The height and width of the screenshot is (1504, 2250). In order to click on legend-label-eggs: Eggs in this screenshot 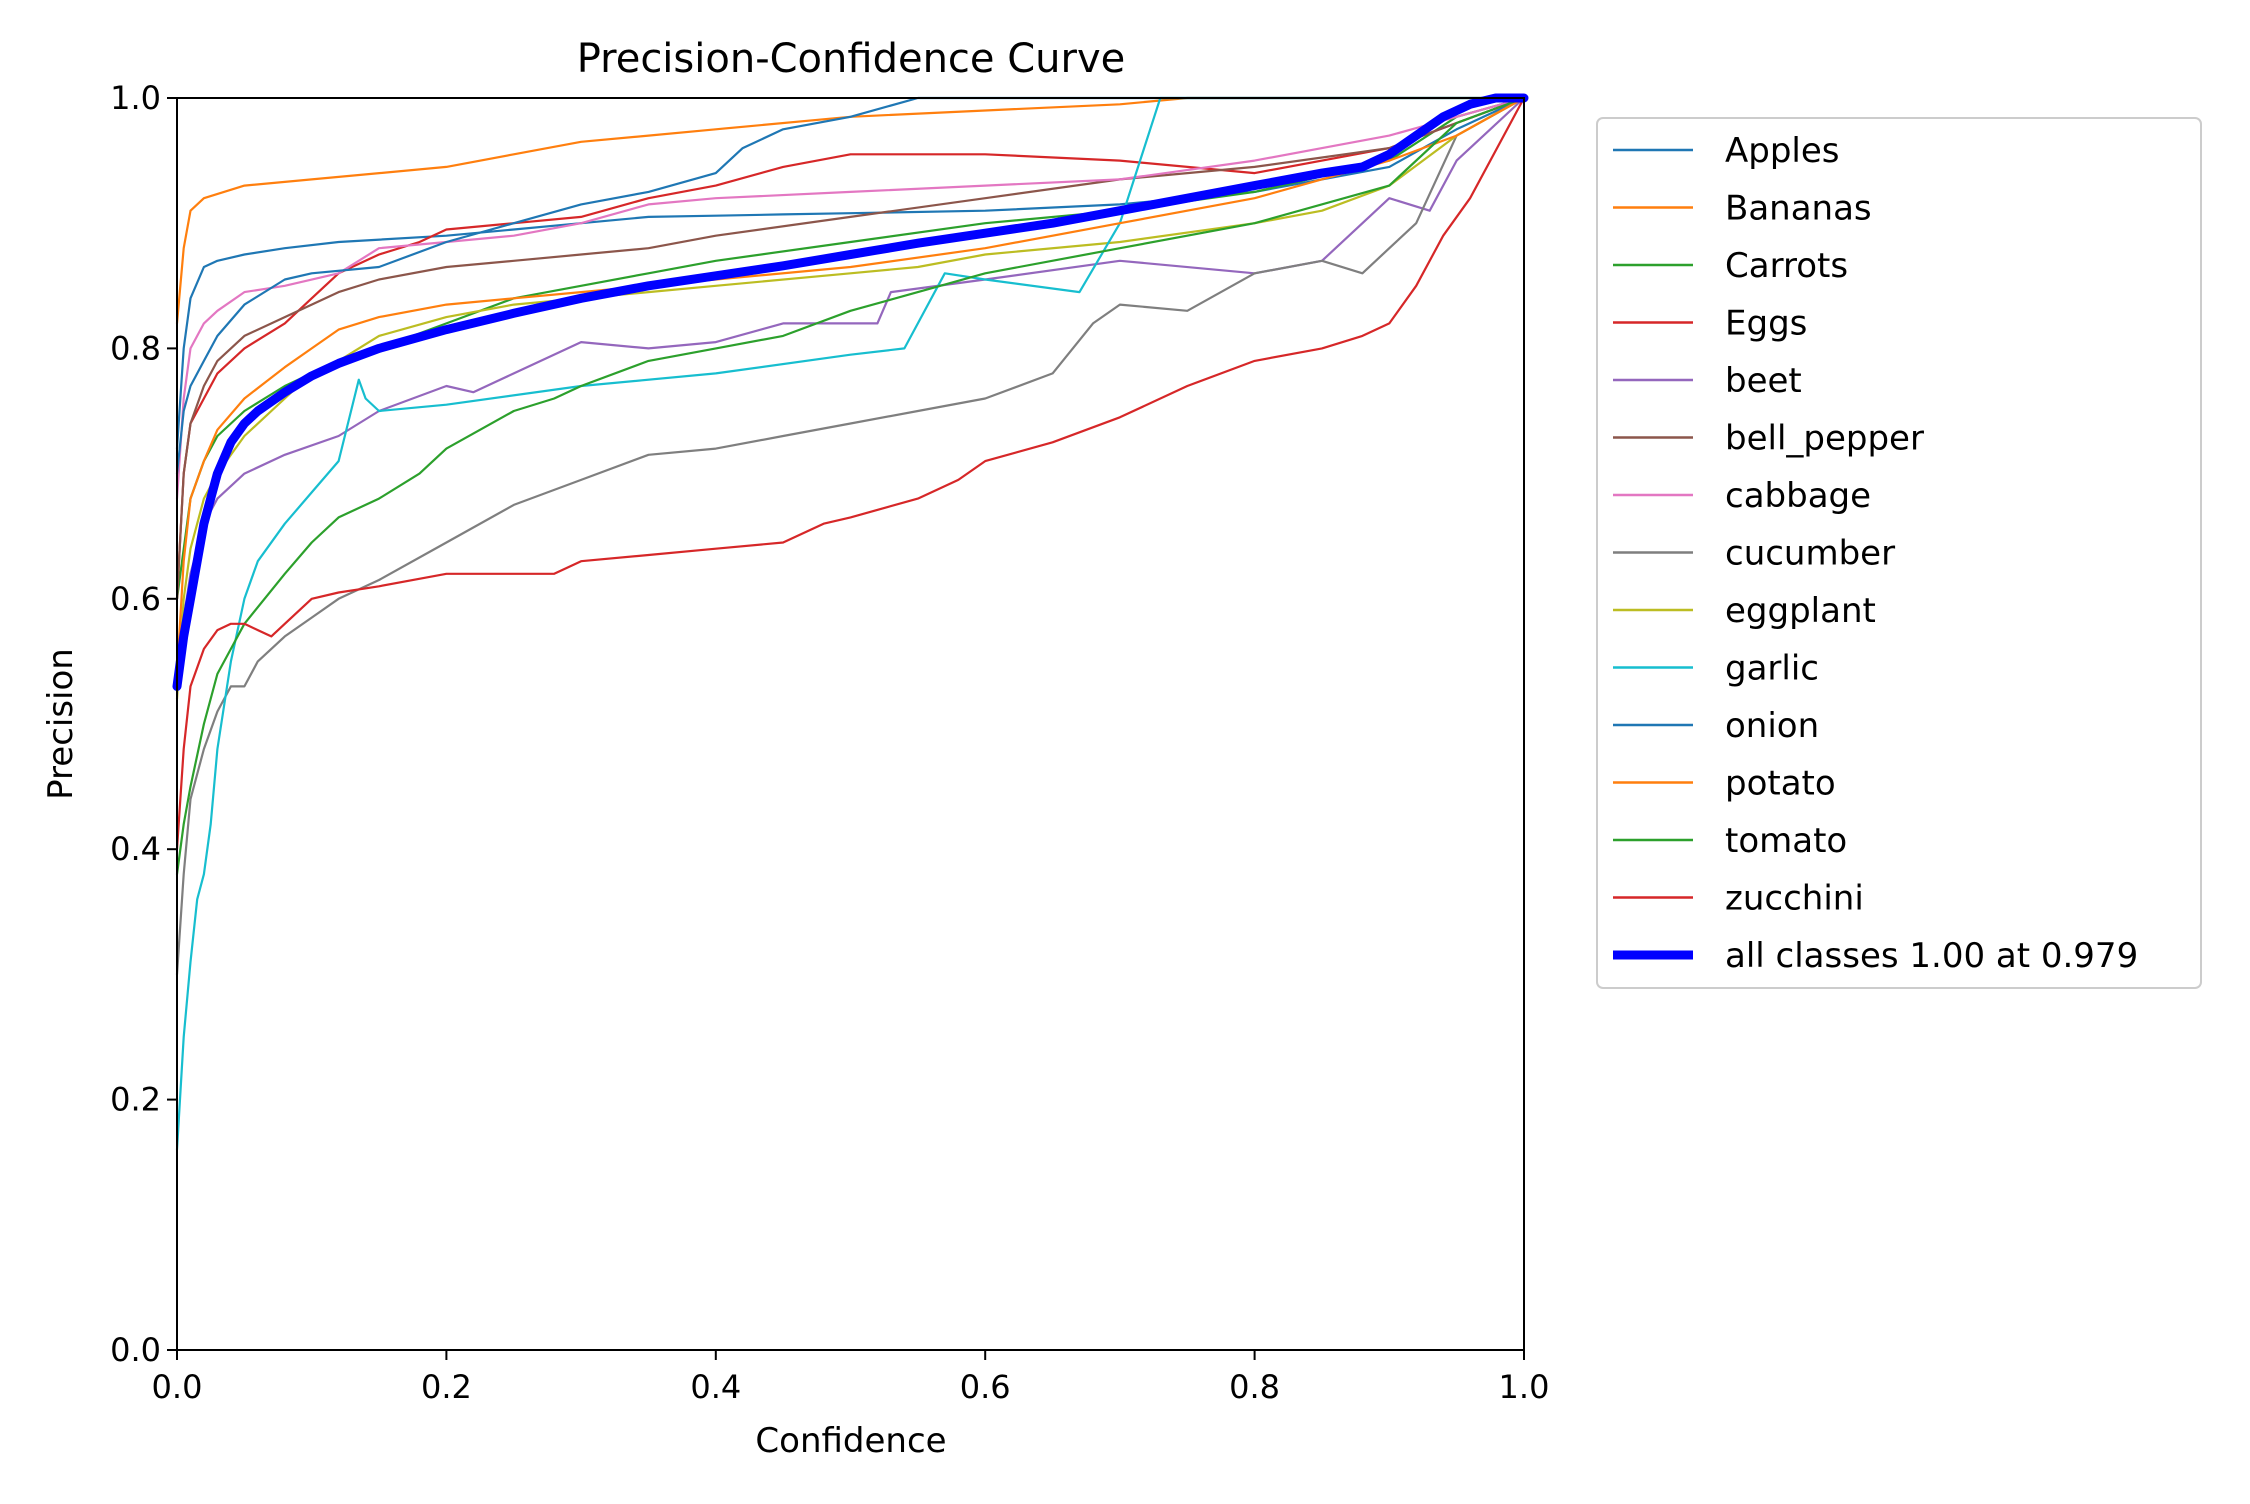, I will do `click(1766, 324)`.